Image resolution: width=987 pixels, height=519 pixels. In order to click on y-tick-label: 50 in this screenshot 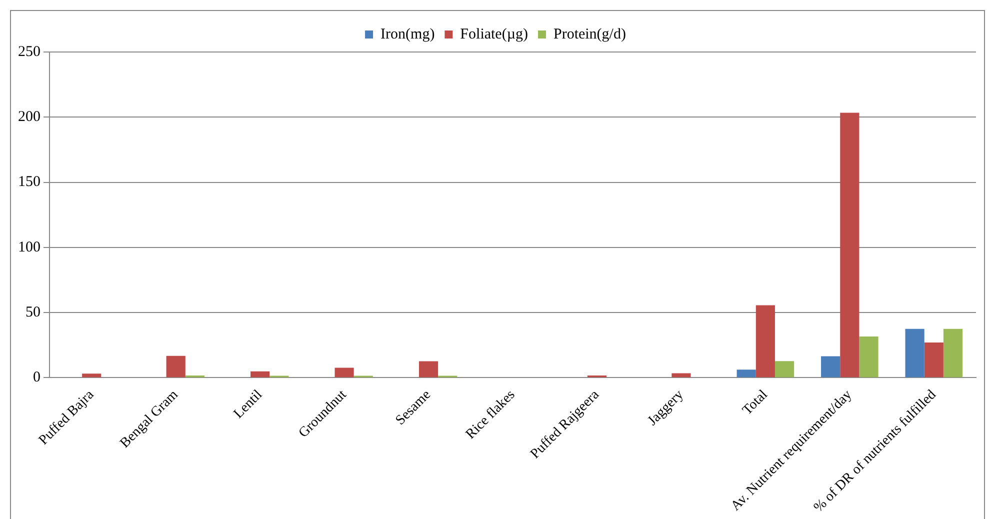, I will do `click(33, 312)`.